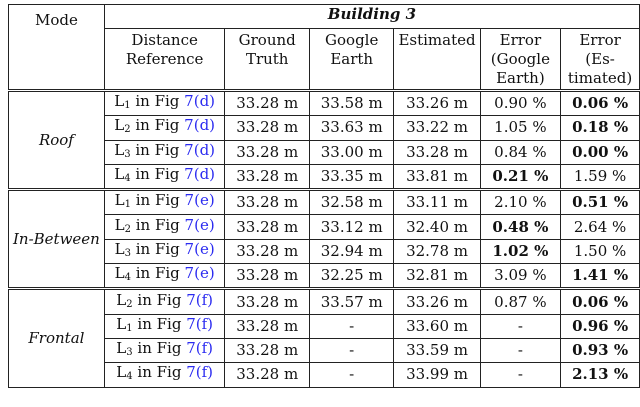  Describe the element at coordinates (351, 102) in the screenshot. I see `google-earth-cell: 33.58 m` at that location.